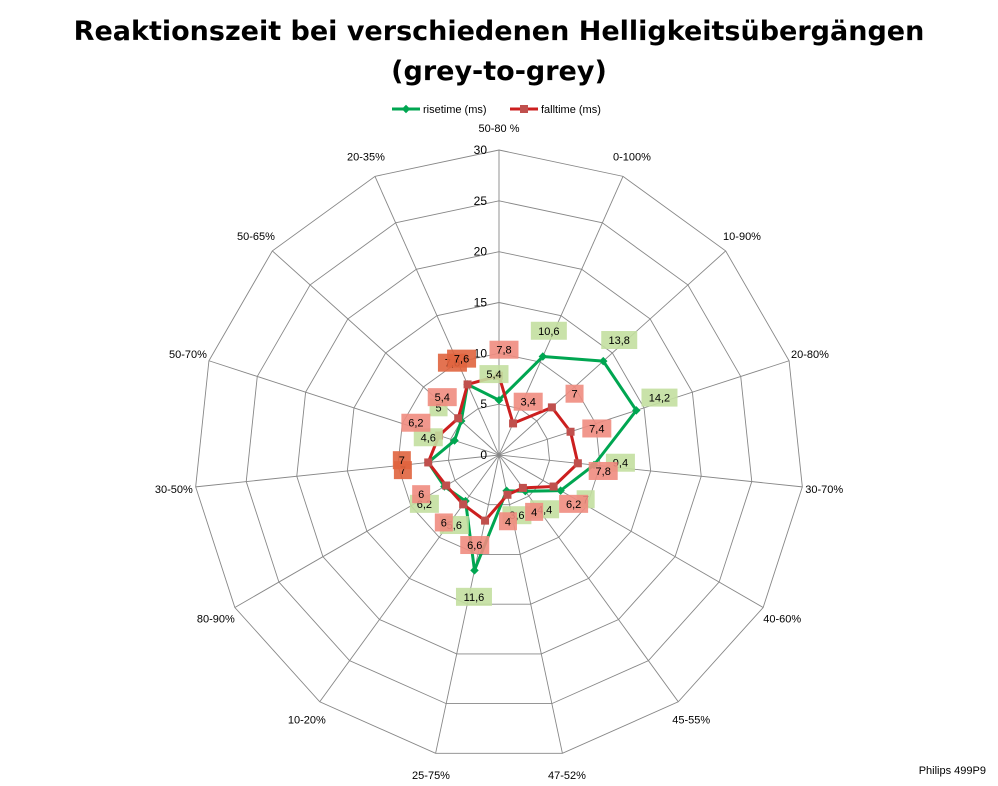 This screenshot has width=998, height=786. What do you see at coordinates (481, 252) in the screenshot?
I see `tick-label-20: 20` at bounding box center [481, 252].